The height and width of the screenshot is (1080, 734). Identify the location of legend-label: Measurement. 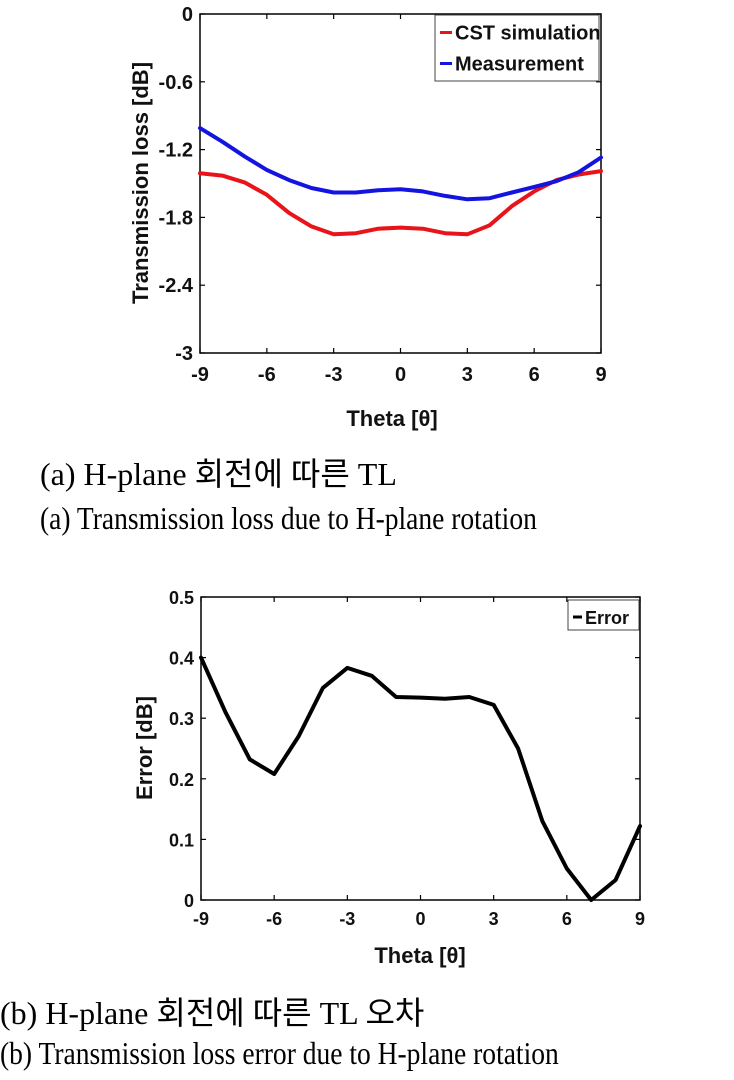
(519, 65).